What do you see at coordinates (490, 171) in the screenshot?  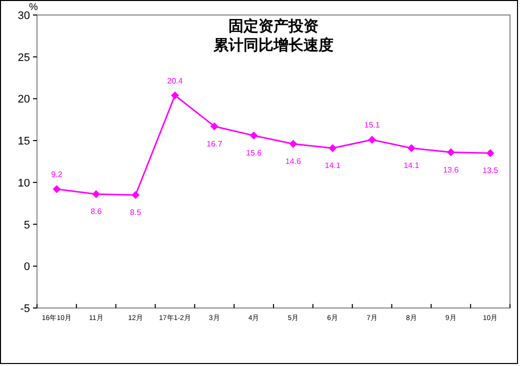 I see `data-label: 13.5` at bounding box center [490, 171].